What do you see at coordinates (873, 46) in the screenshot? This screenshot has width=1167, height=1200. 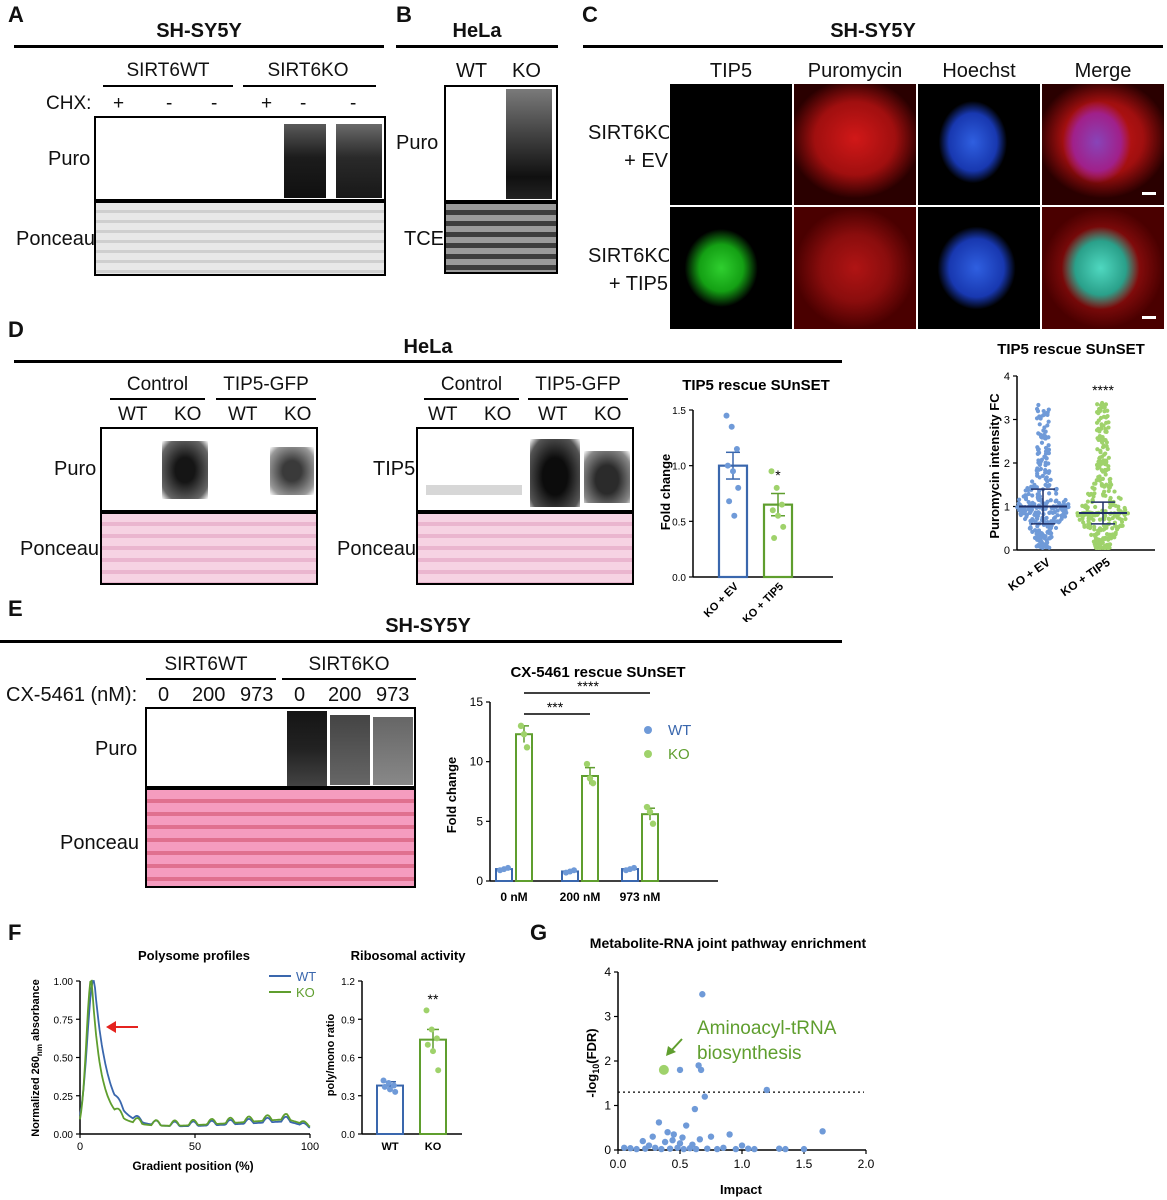 I see `panel-c-header-line` at bounding box center [873, 46].